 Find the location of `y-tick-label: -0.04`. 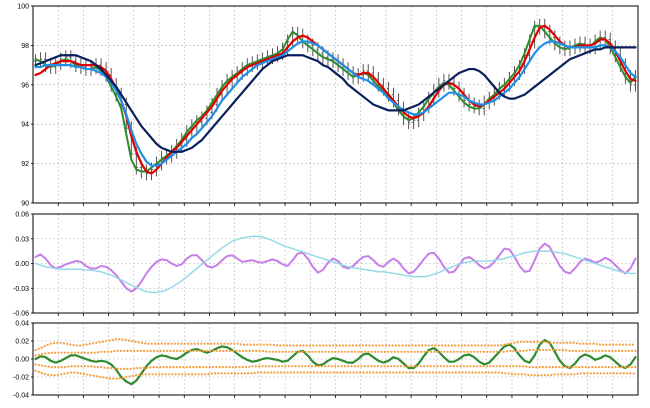

y-tick-label: -0.04 is located at coordinates (21, 396).